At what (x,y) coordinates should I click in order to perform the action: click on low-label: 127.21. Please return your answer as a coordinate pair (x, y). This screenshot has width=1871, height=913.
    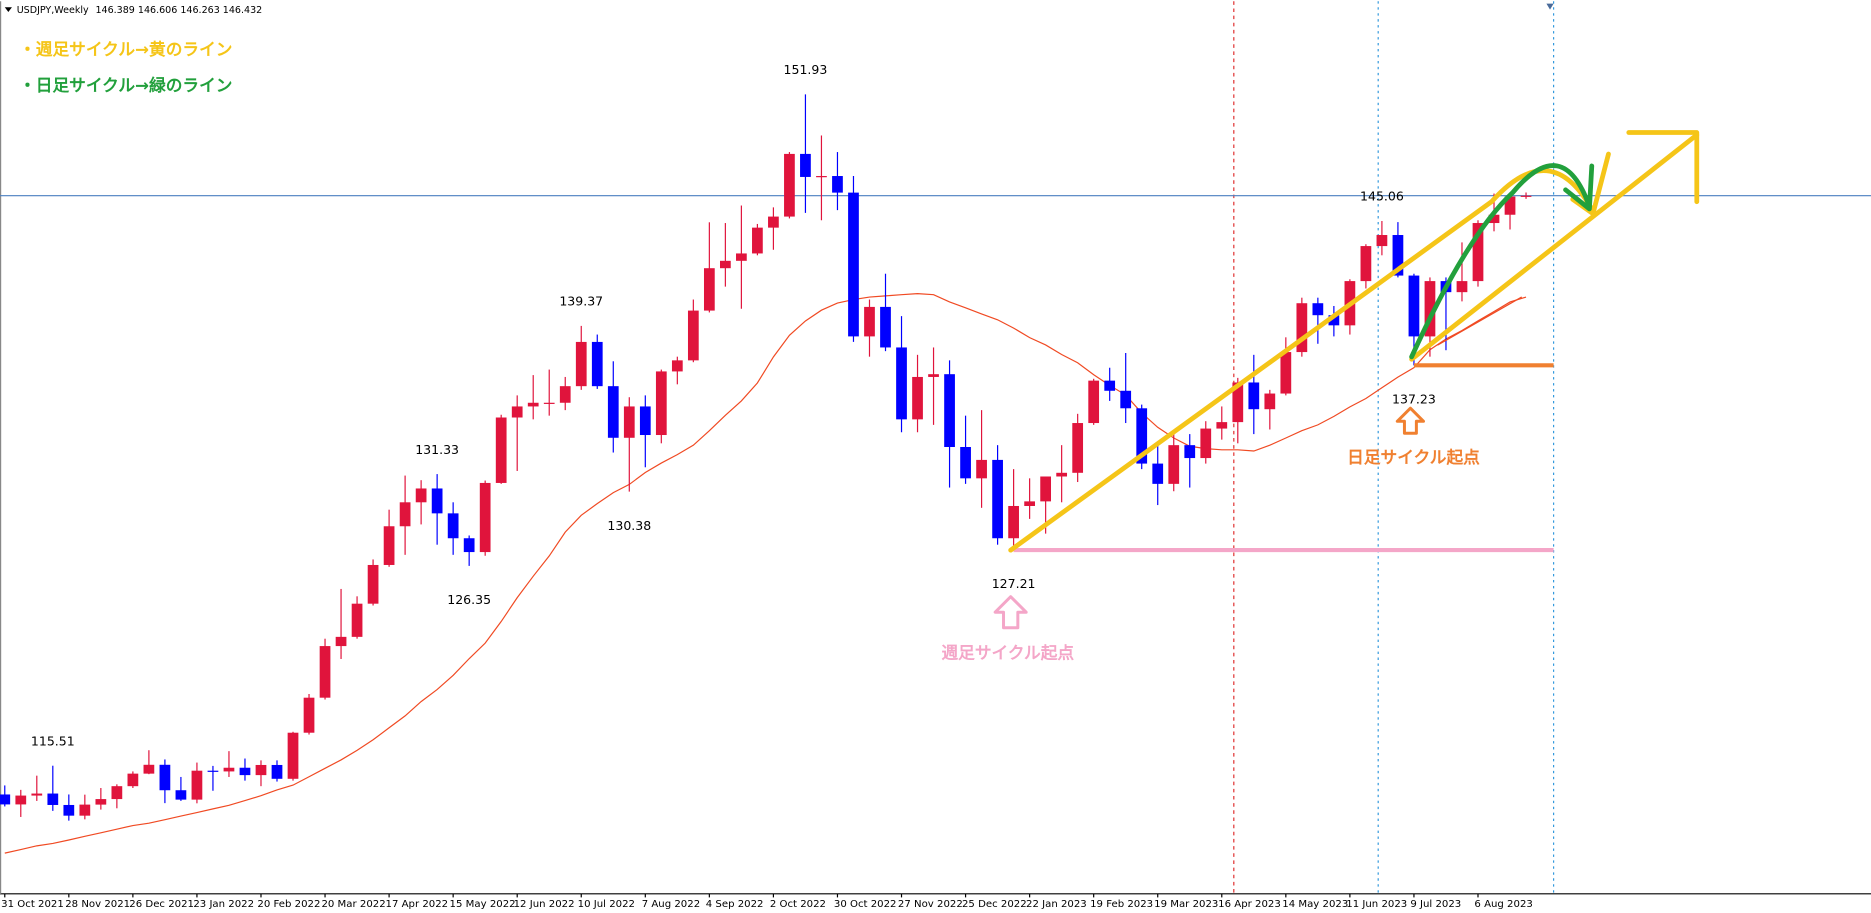
    Looking at the image, I should click on (1014, 583).